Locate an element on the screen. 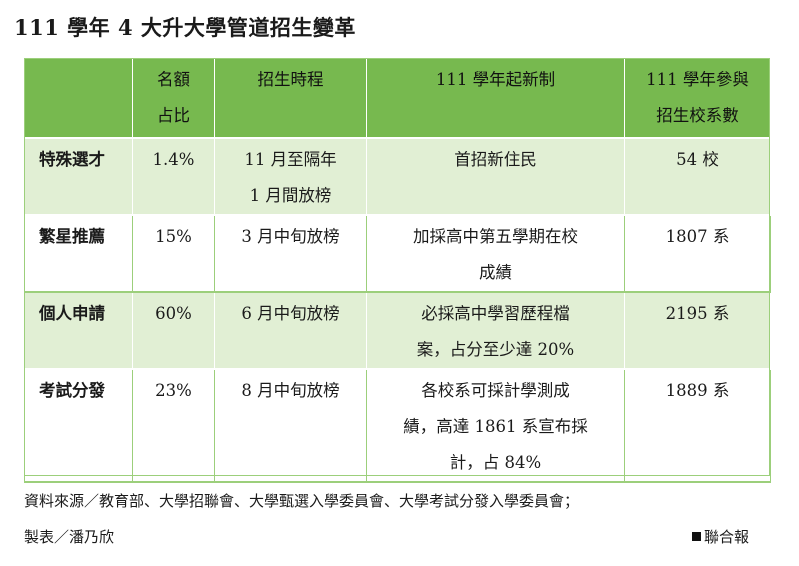 Image resolution: width=799 pixels, height=566 pixels. header-cell-schedule: 招生時程 is located at coordinates (290, 98).